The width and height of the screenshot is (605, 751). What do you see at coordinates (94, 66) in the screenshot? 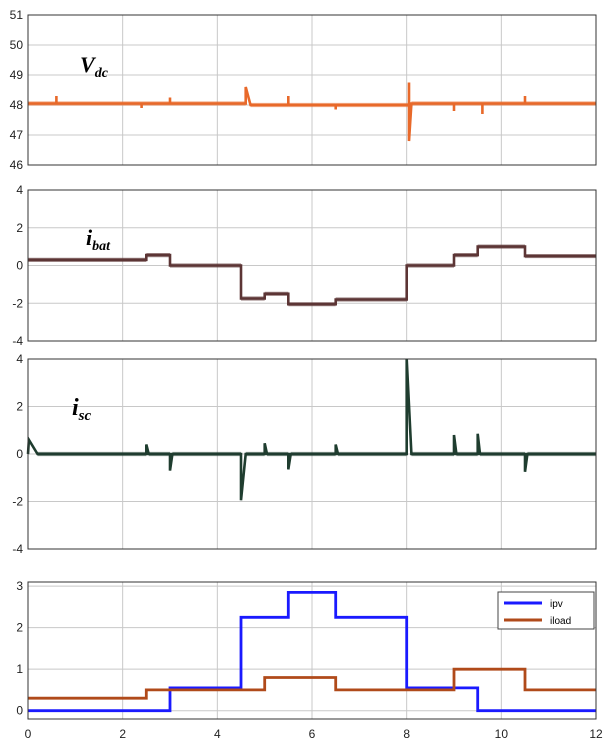
I see `signal-label: Vdc` at bounding box center [94, 66].